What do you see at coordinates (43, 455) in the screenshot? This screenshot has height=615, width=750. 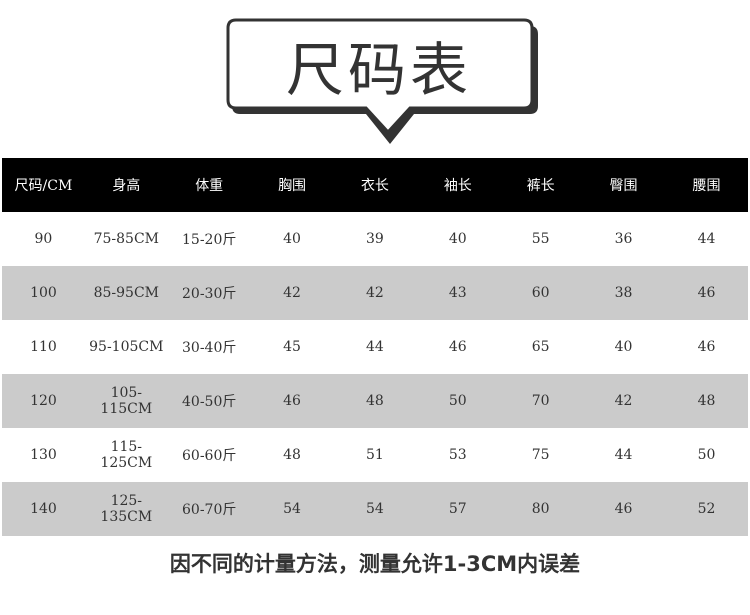 I see `table-cell: 130` at bounding box center [43, 455].